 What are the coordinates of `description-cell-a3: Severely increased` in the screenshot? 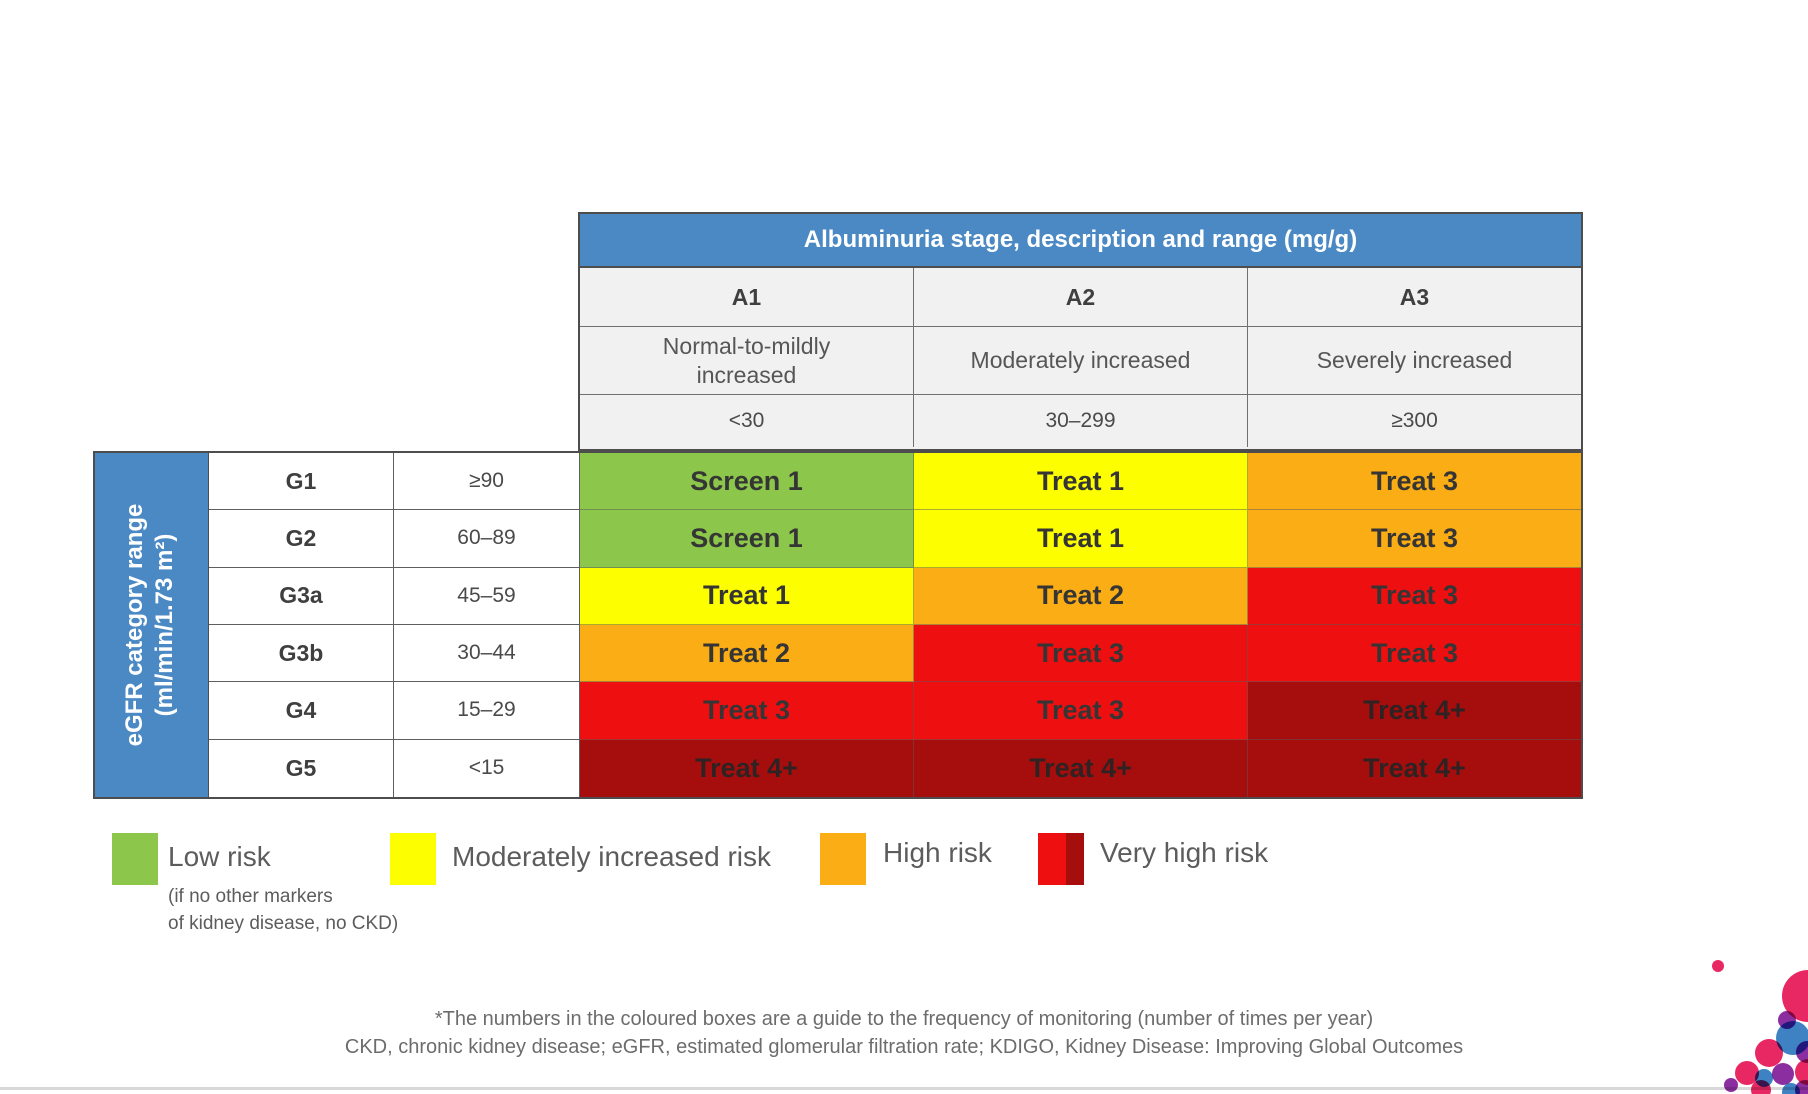 It's located at (1414, 361).